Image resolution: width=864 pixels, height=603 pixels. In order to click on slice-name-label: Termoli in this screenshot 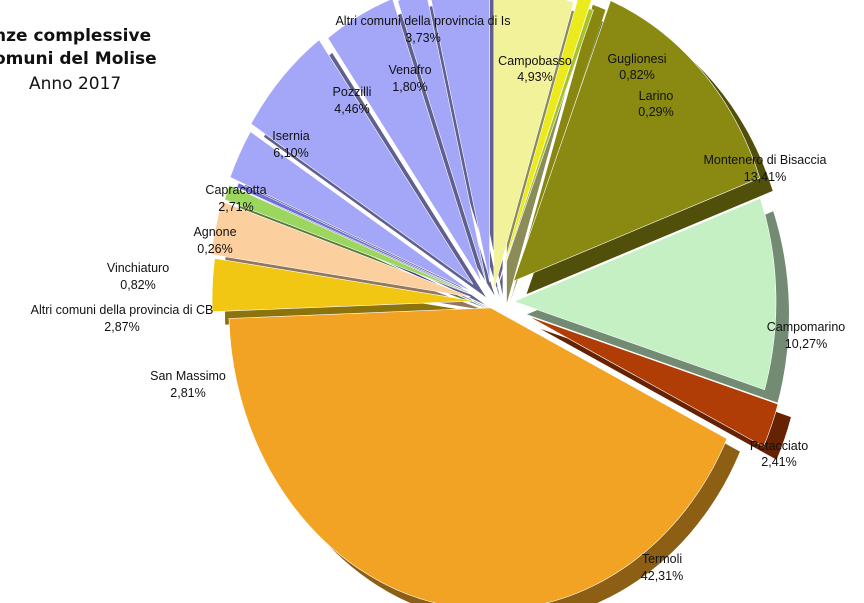, I will do `click(662, 559)`.